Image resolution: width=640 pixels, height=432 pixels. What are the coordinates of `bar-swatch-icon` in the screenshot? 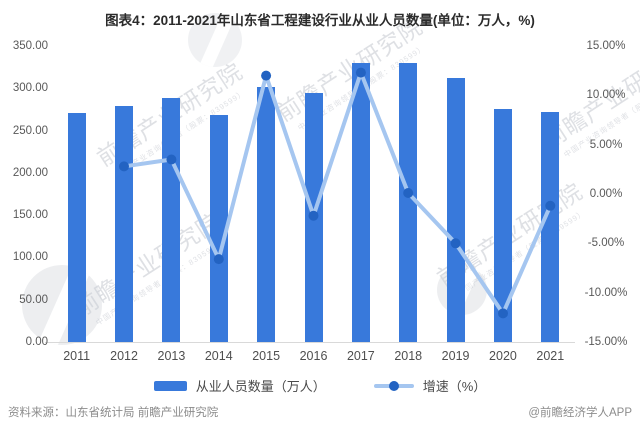 It's located at (170, 385).